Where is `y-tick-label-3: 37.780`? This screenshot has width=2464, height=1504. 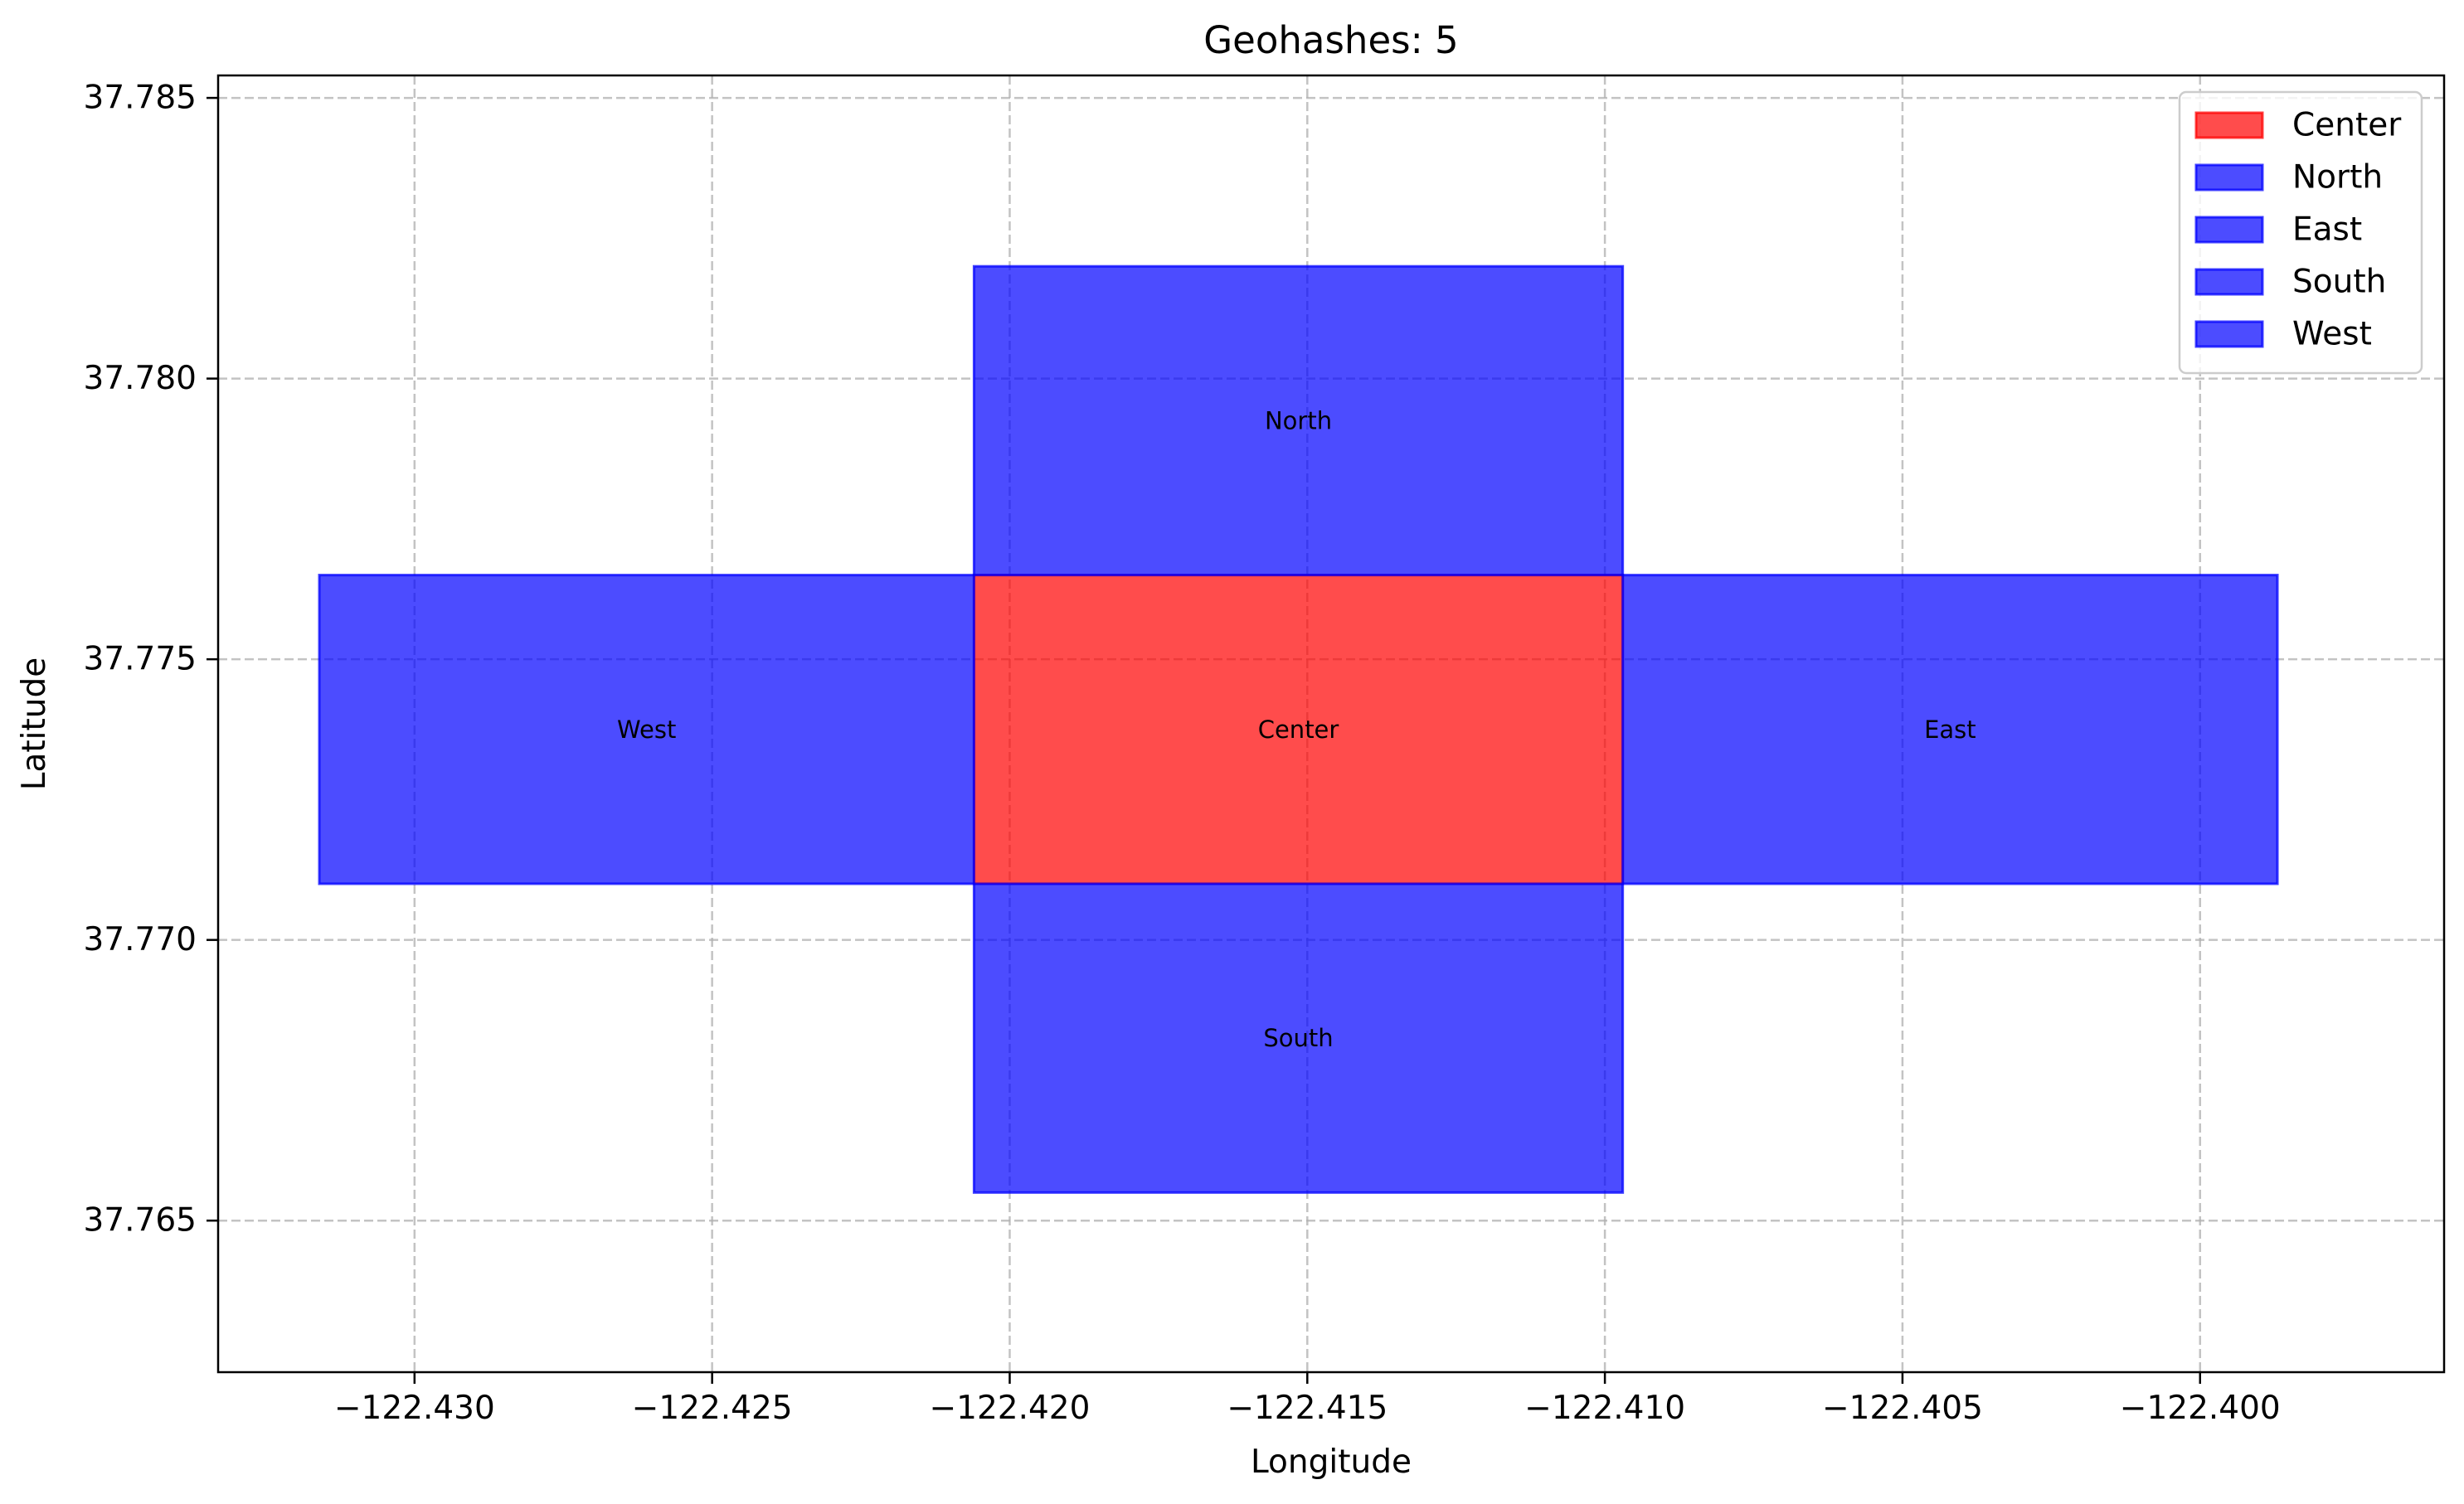
y-tick-label-3: 37.780 is located at coordinates (141, 378).